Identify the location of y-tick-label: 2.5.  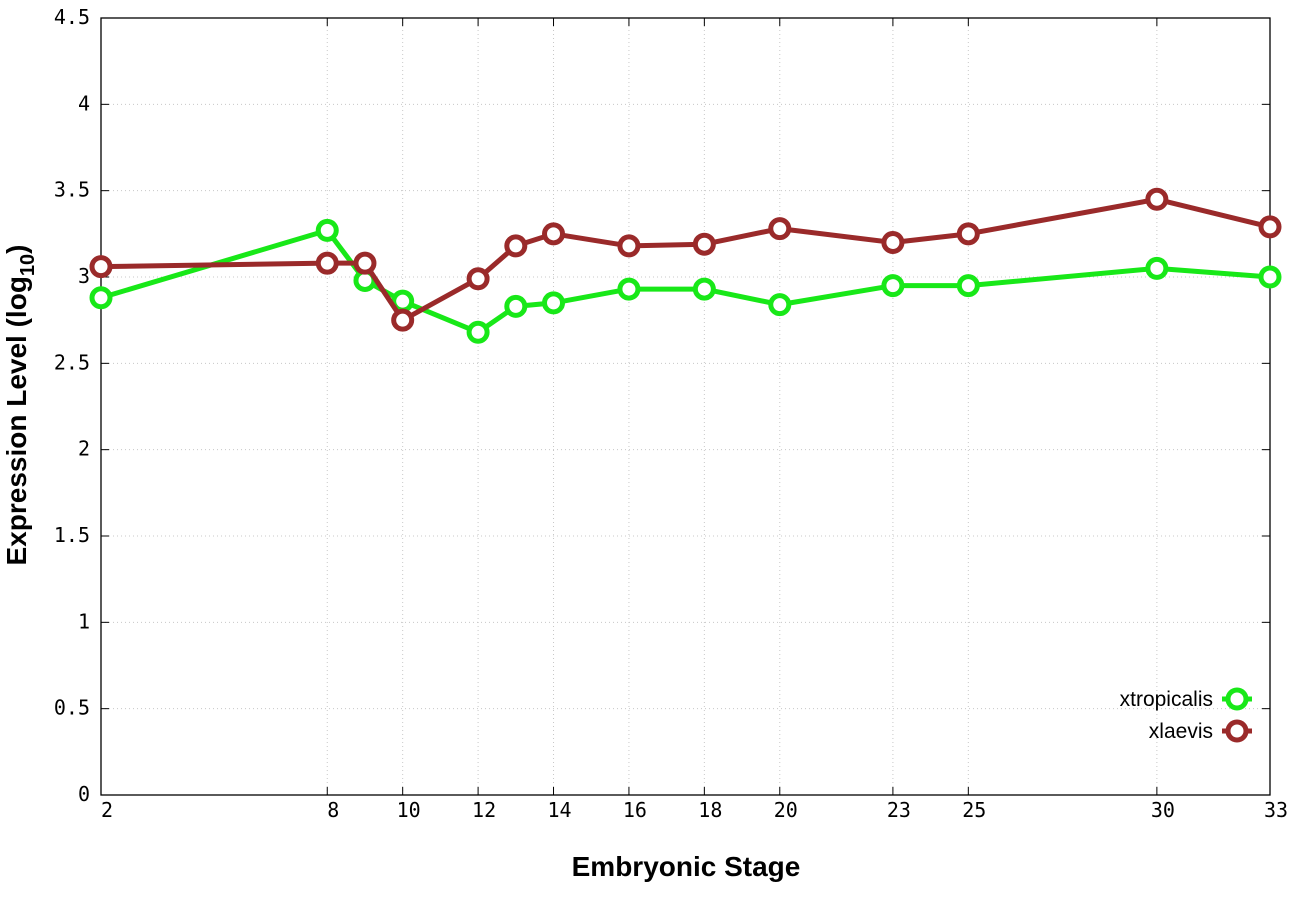
(72, 362).